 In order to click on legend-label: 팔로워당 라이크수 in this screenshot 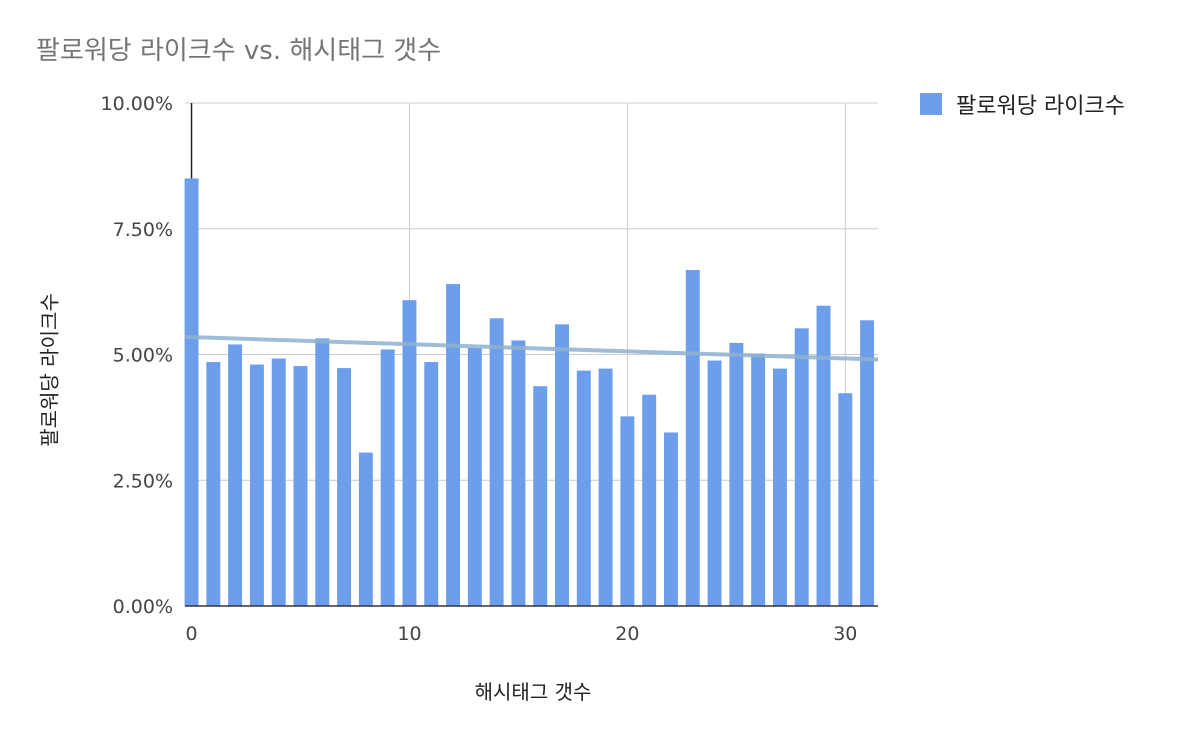, I will do `click(1040, 106)`.